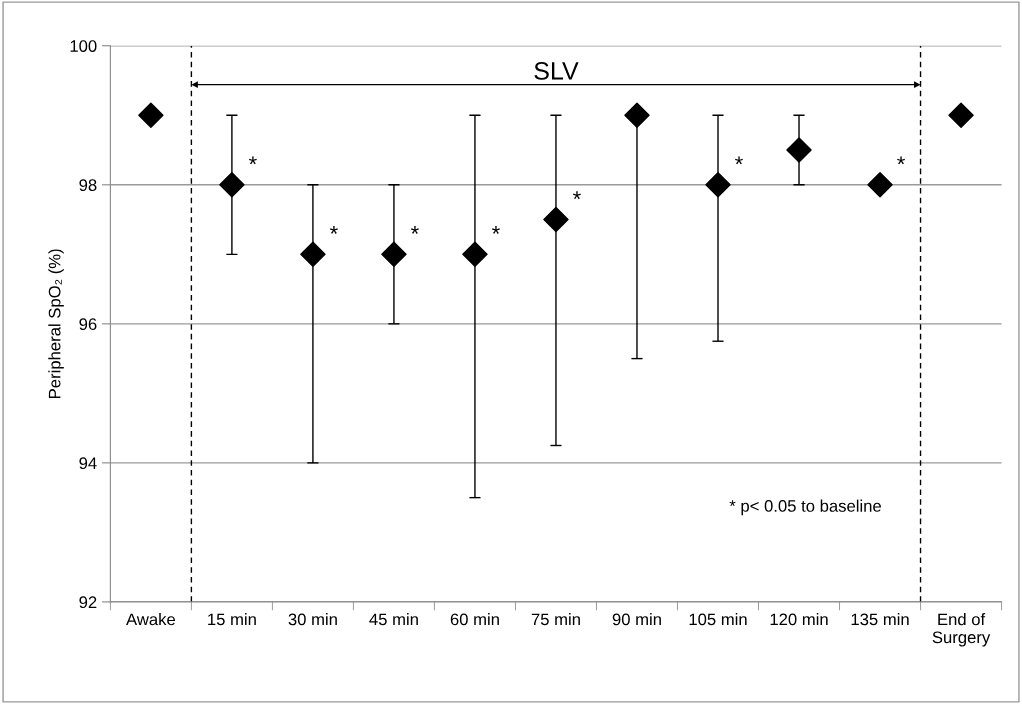 This screenshot has height=704, width=1022. What do you see at coordinates (88, 602) in the screenshot?
I see `y-tick-label: 92` at bounding box center [88, 602].